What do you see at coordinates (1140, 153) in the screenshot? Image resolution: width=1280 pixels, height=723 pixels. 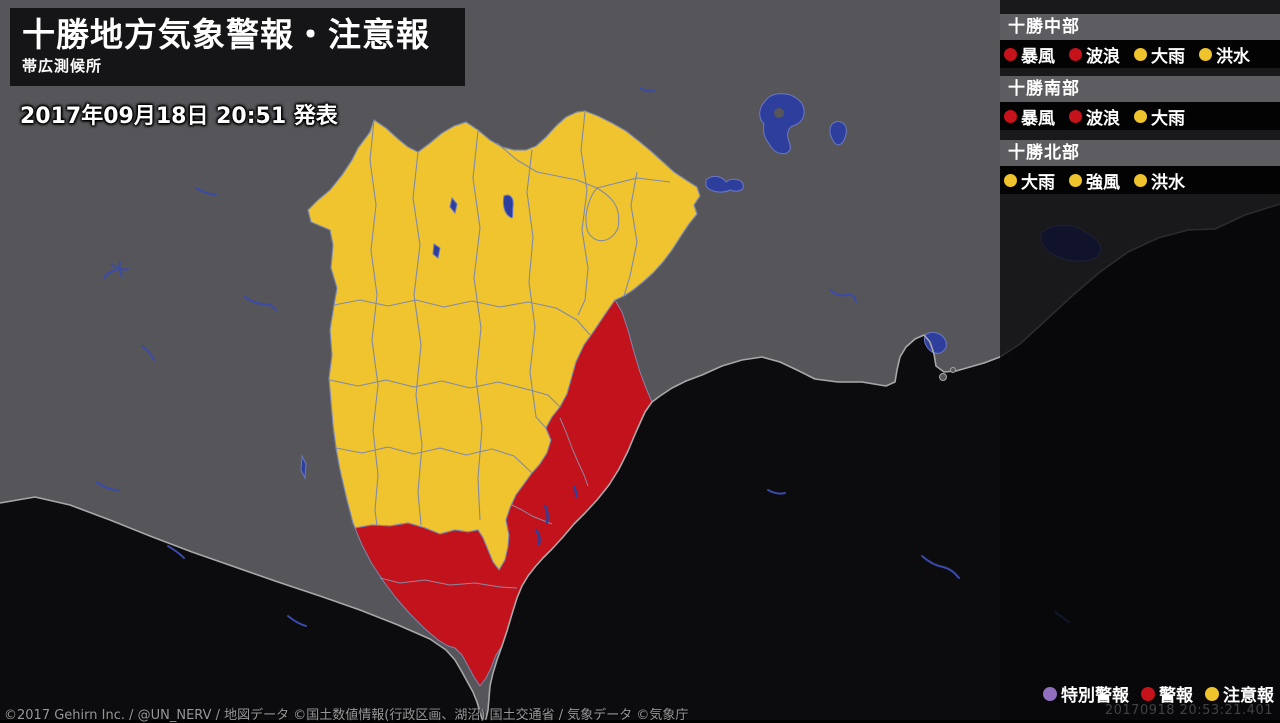 I see `panel-area-title: 十勝北部` at bounding box center [1140, 153].